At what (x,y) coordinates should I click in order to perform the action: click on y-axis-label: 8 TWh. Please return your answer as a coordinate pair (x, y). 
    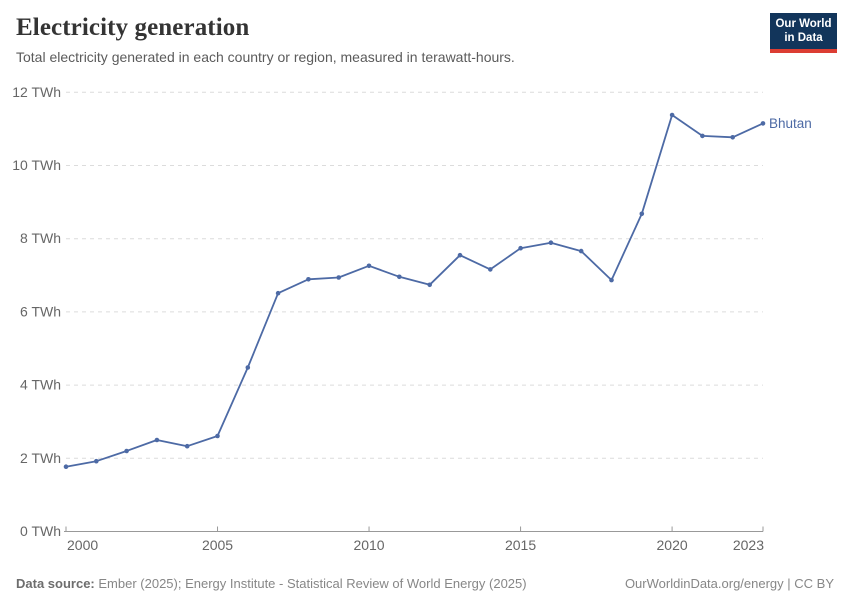
    Looking at the image, I should click on (40, 238).